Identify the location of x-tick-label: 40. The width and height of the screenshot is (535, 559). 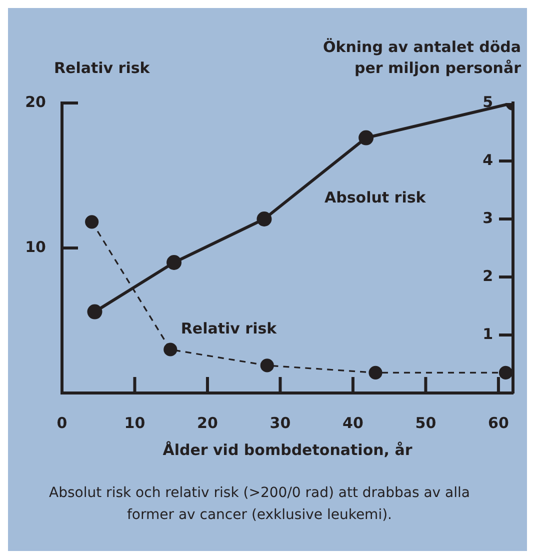
(353, 423).